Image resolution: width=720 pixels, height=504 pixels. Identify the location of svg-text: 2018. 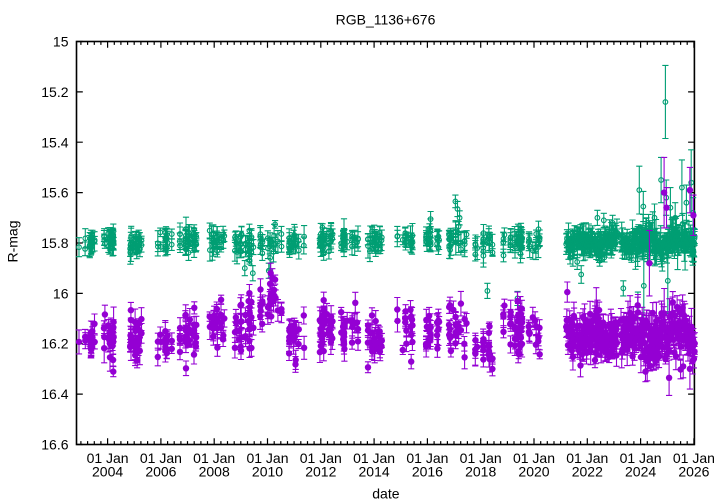
(480, 472).